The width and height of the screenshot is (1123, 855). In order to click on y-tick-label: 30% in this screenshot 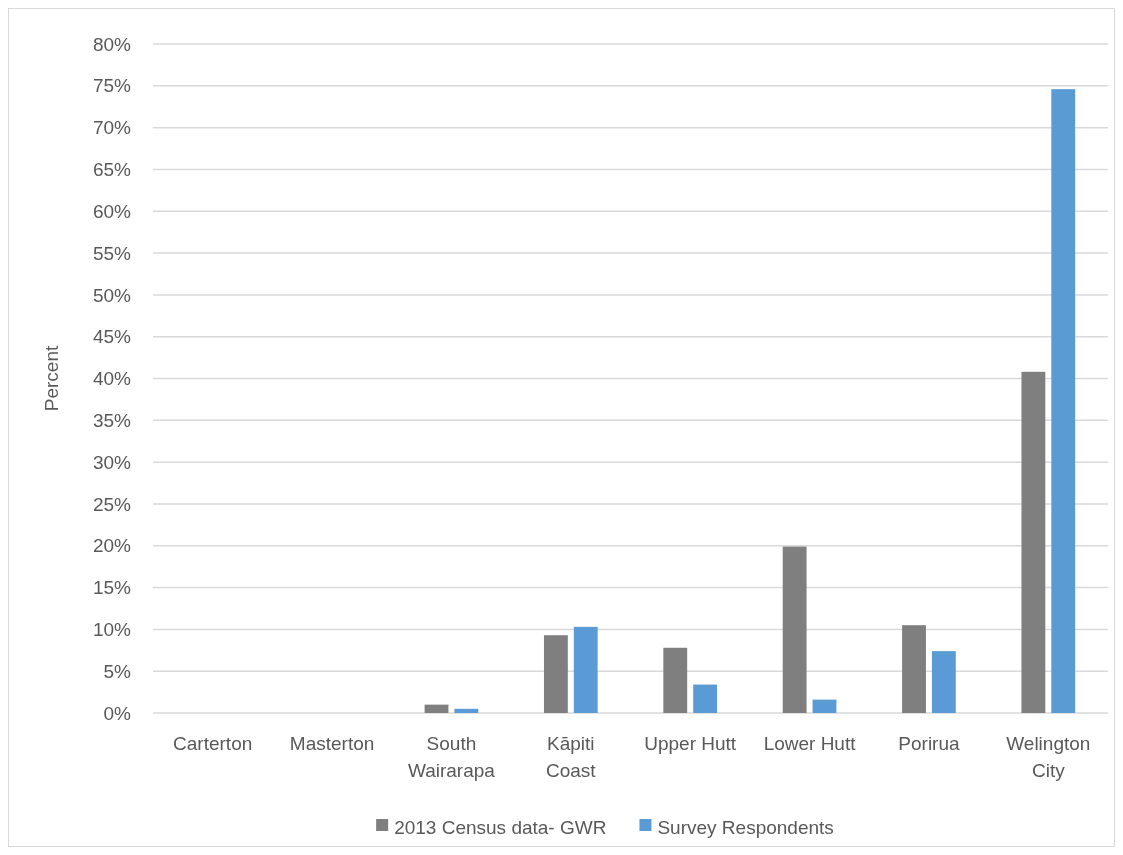, I will do `click(112, 462)`.